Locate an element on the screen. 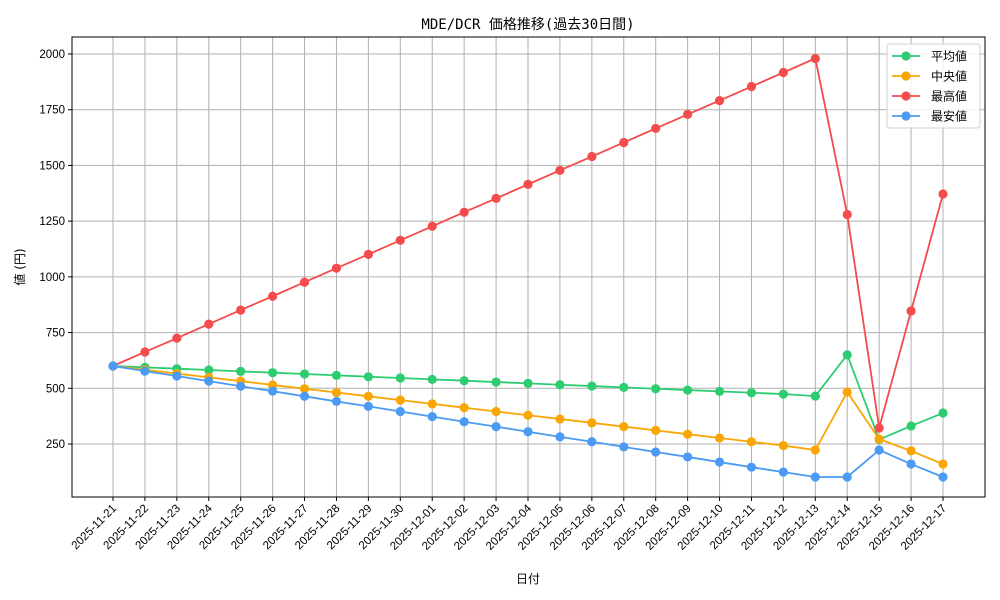 The image size is (1000, 600). y-tick-label: 750 is located at coordinates (55, 334).